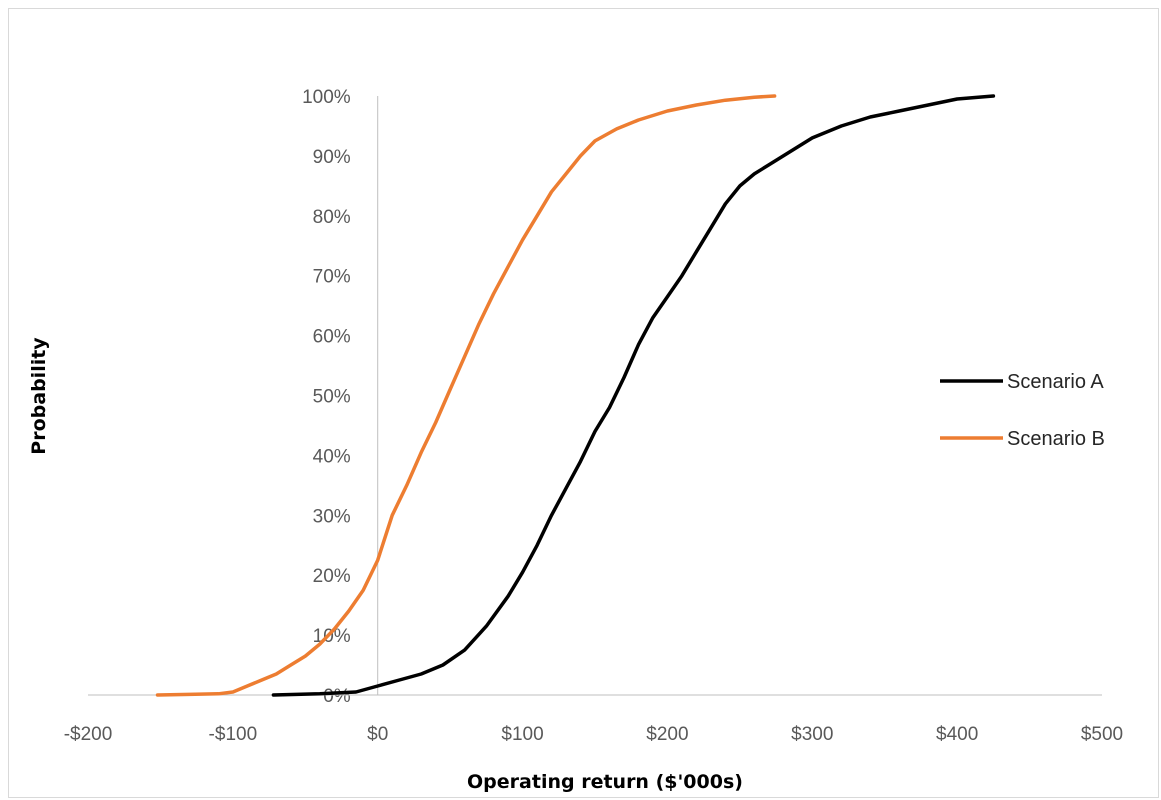 Image resolution: width=1161 pixels, height=800 pixels. I want to click on legend-label: Scenario B, so click(1056, 439).